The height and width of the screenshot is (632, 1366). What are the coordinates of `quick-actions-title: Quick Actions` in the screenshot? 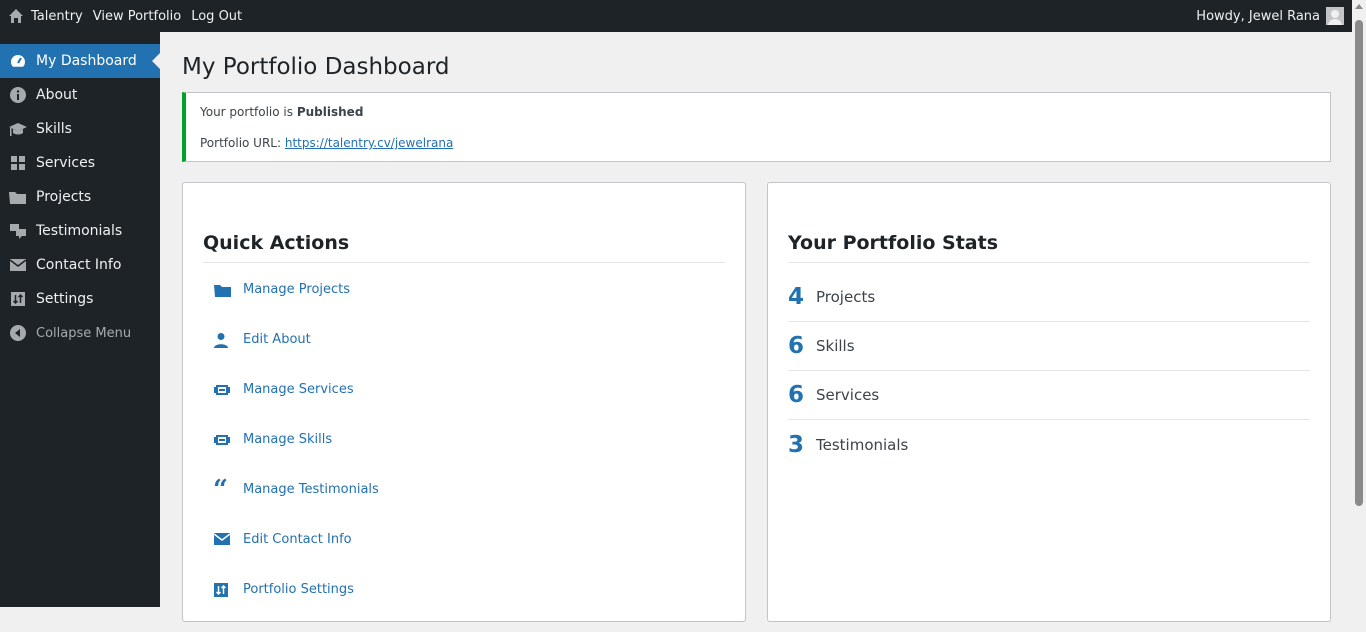 It's located at (464, 247).